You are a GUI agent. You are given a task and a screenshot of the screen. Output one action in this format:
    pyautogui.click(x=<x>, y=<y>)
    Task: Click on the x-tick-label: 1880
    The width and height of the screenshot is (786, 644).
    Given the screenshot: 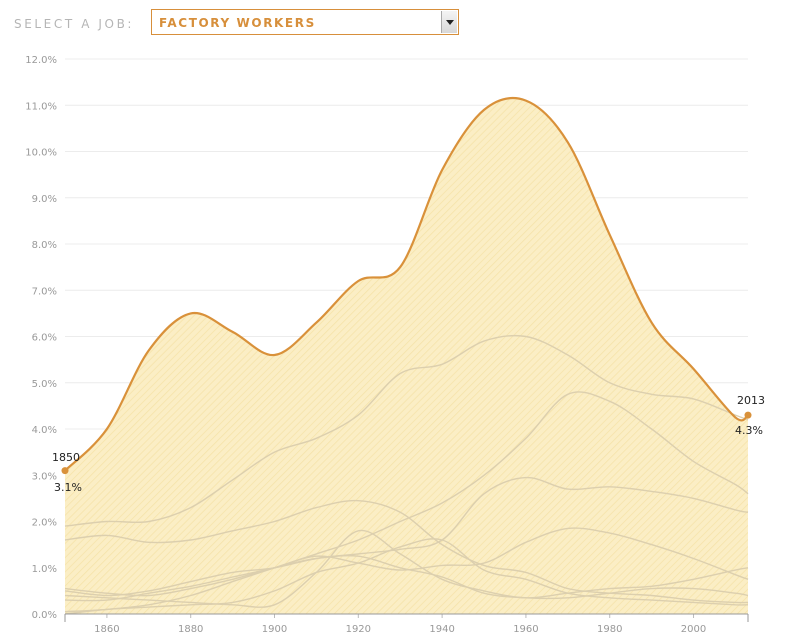 What is the action you would take?
    pyautogui.click(x=190, y=629)
    